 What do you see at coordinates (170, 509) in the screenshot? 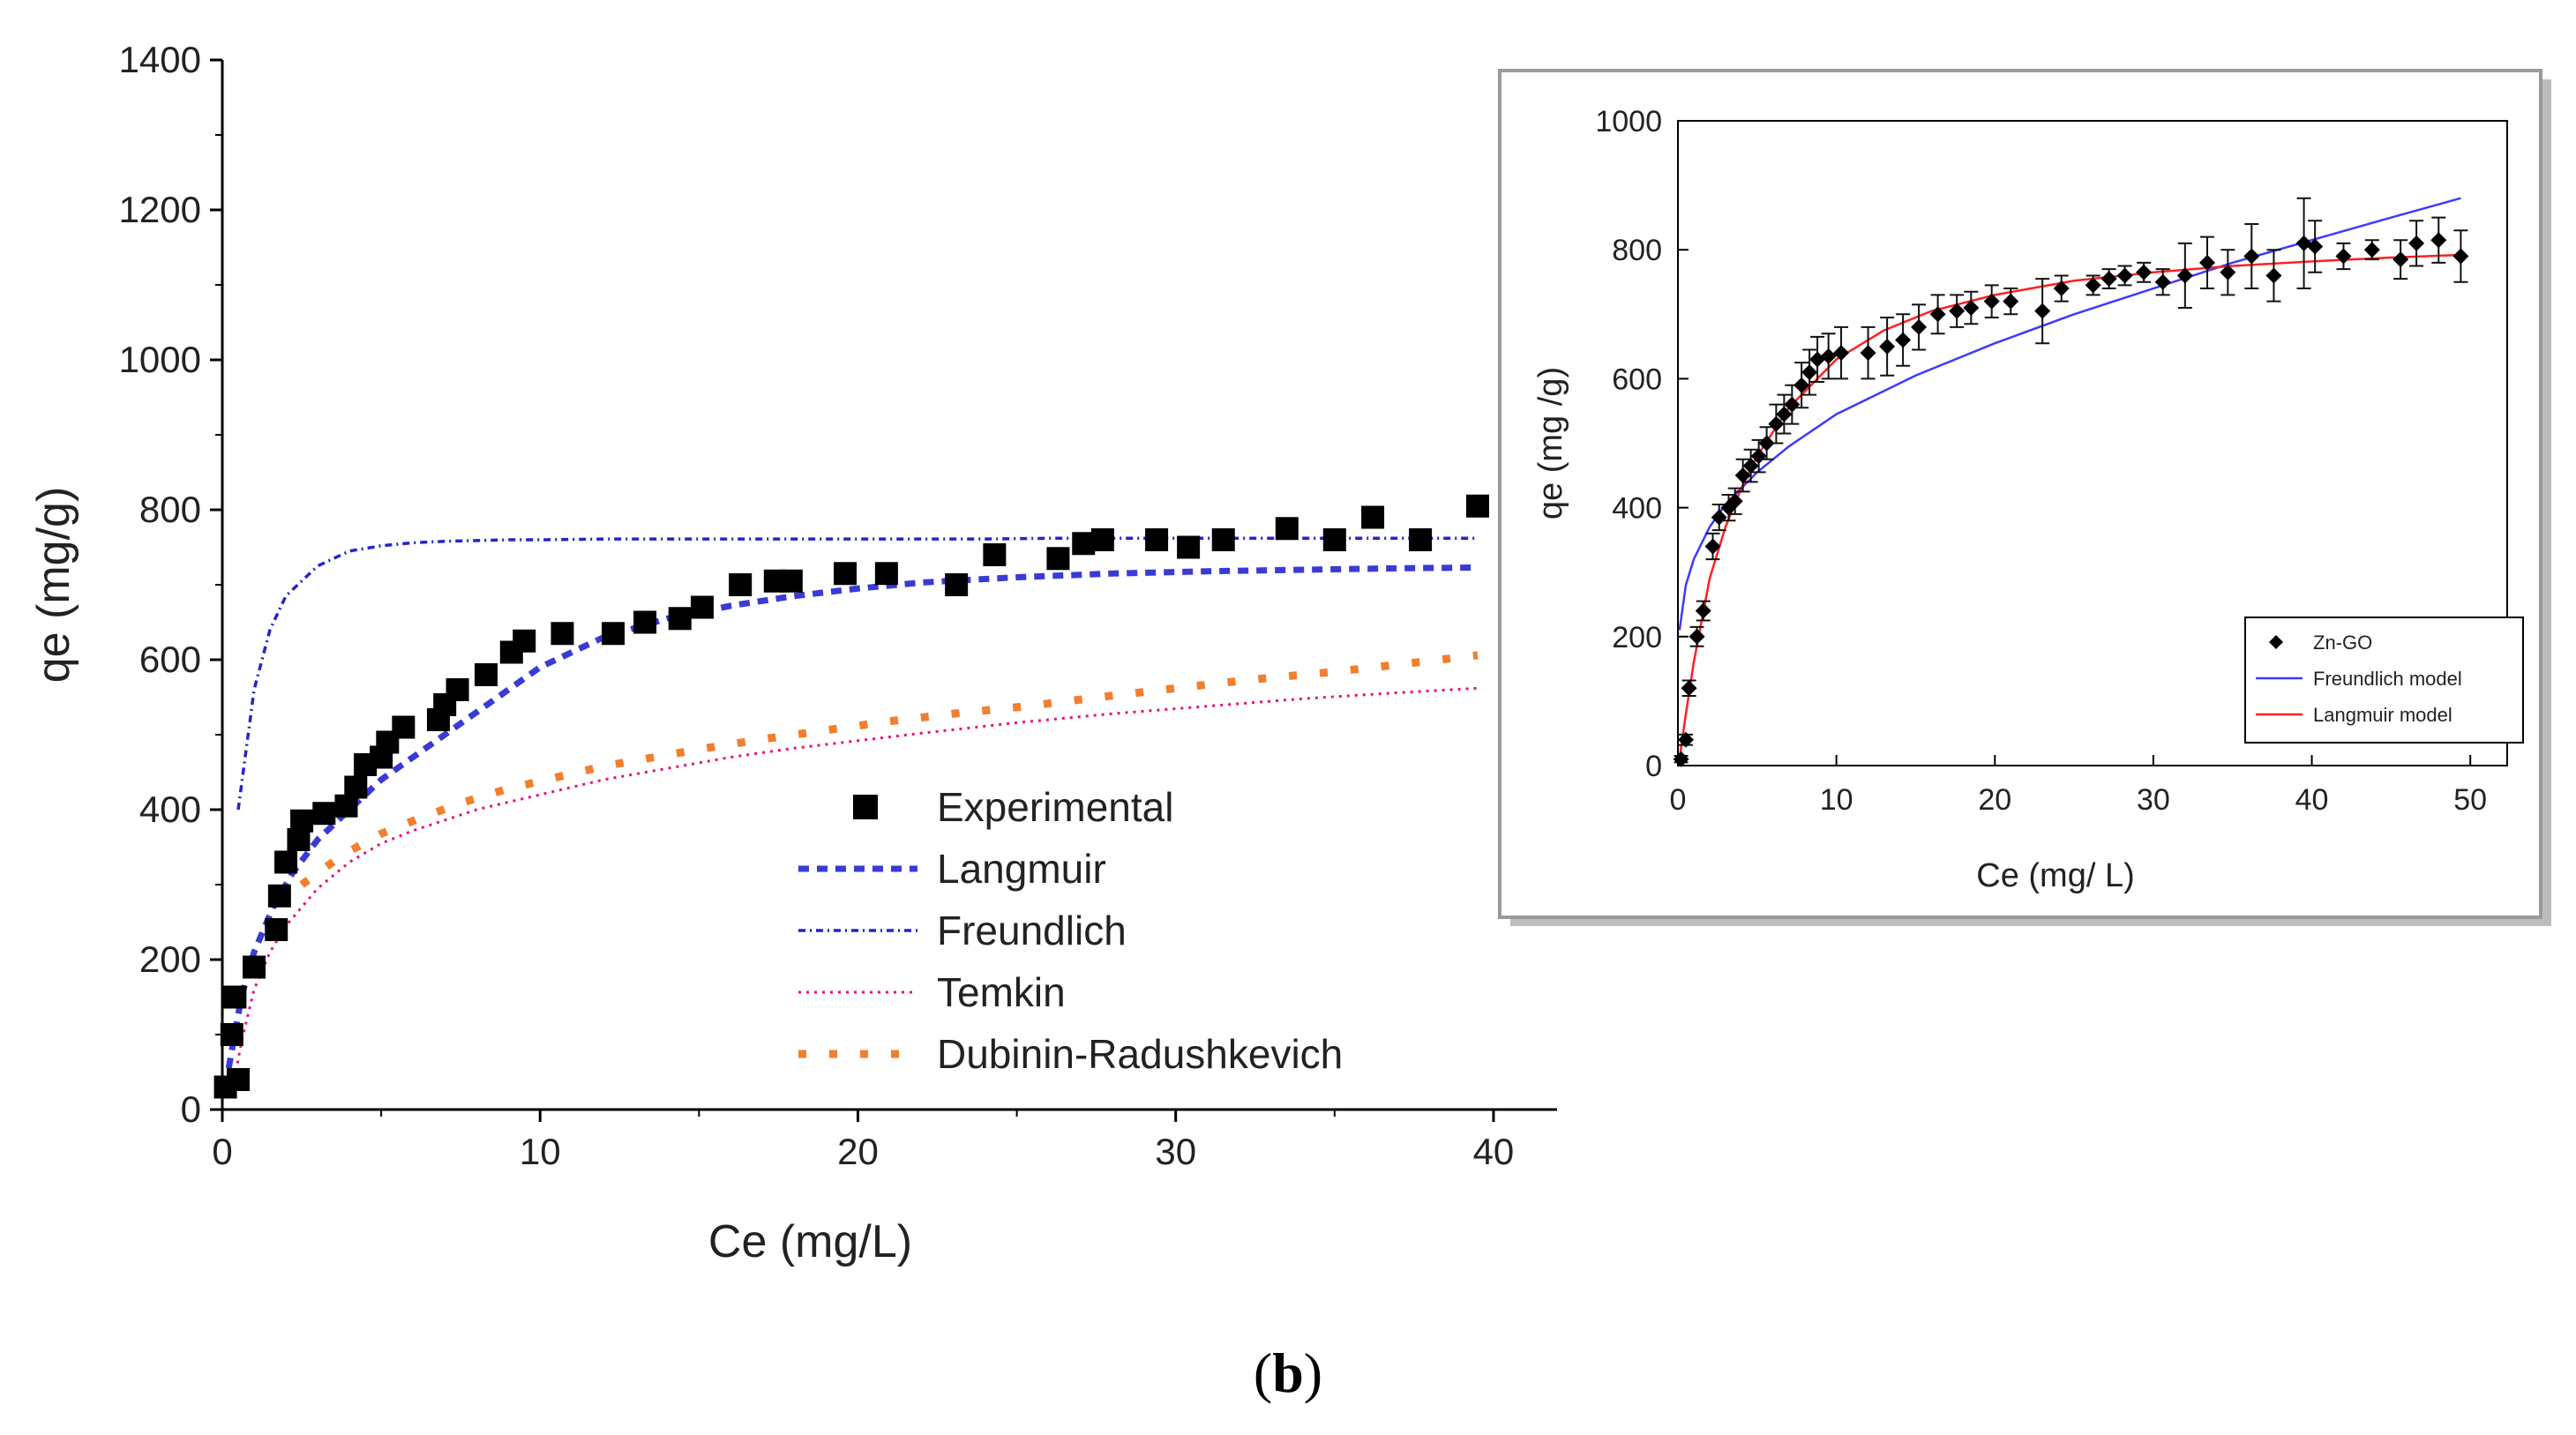
I see `main-y-tick-label: 800` at bounding box center [170, 509].